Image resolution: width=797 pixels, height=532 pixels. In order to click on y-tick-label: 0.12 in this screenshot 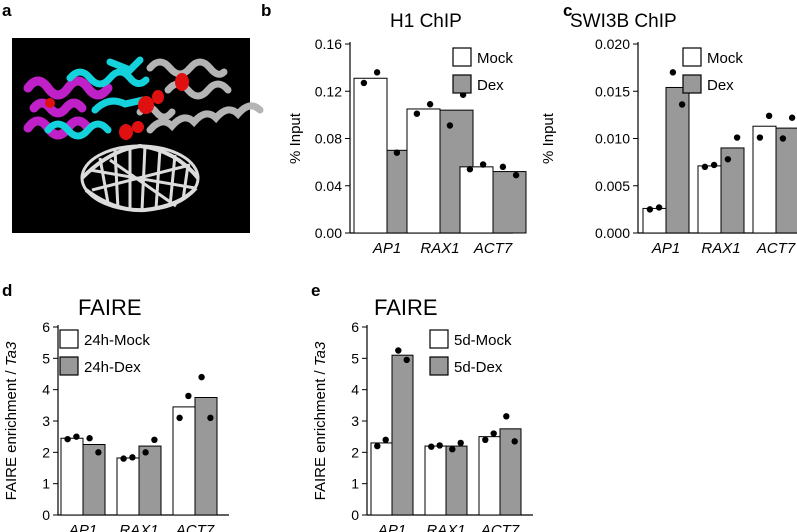, I will do `click(328, 91)`.